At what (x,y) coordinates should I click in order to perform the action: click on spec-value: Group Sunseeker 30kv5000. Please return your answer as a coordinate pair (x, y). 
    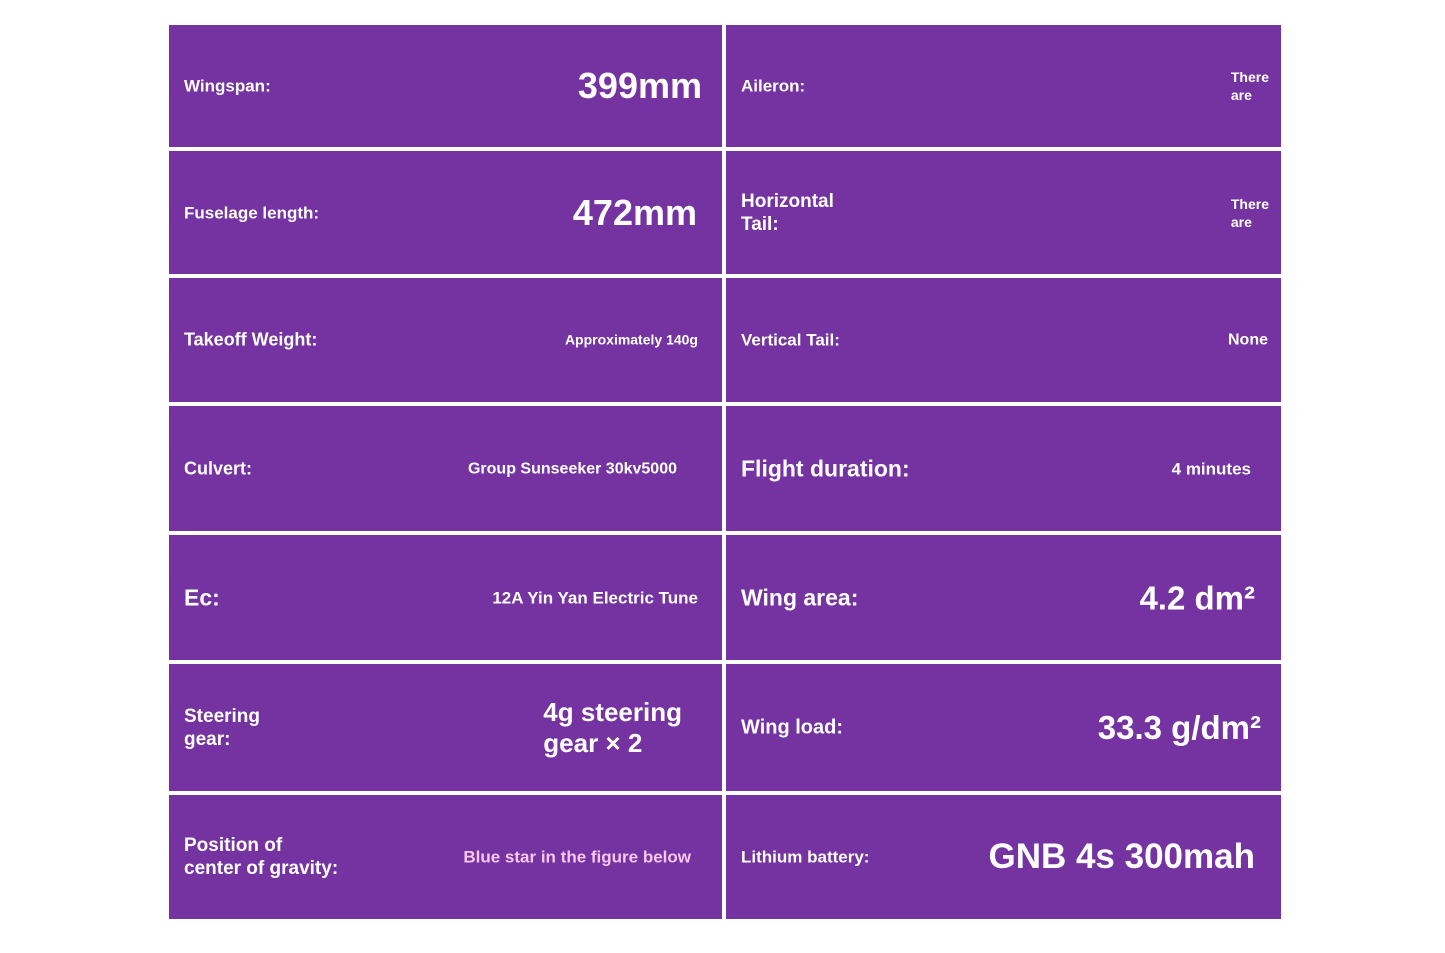
    Looking at the image, I should click on (572, 468).